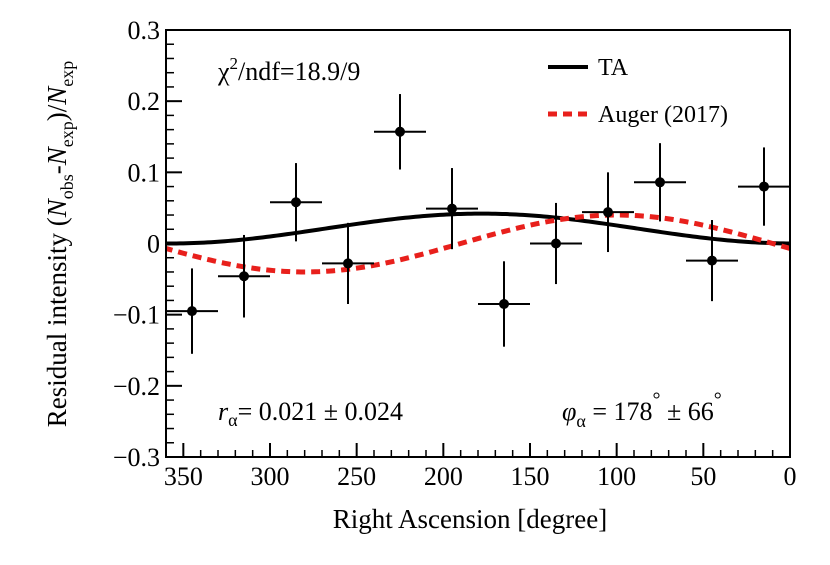  I want to click on x-axis-ticks: 350 300 250 200 150 100 50 0, so click(480, 467).